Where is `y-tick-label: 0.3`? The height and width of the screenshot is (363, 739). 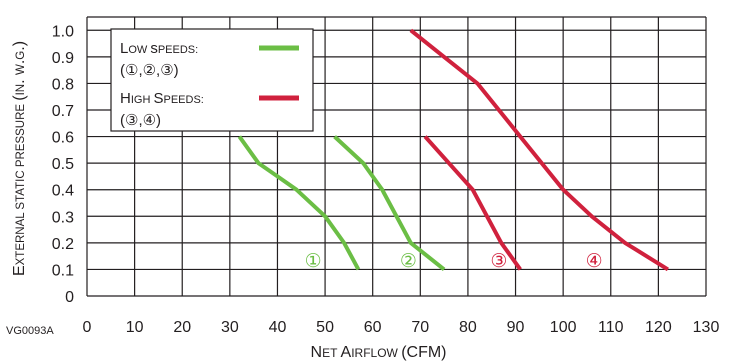
y-tick-label: 0.3 is located at coordinates (63, 217).